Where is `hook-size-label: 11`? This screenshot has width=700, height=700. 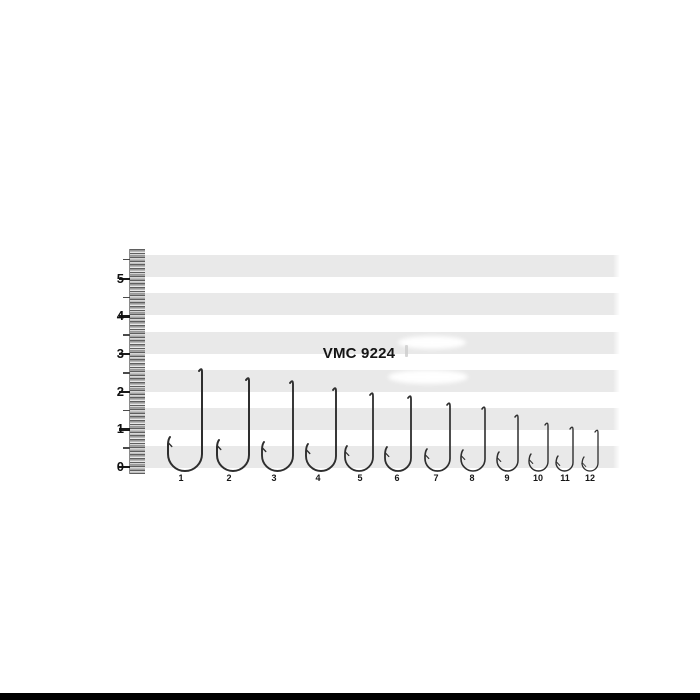
hook-size-label: 11 is located at coordinates (565, 478).